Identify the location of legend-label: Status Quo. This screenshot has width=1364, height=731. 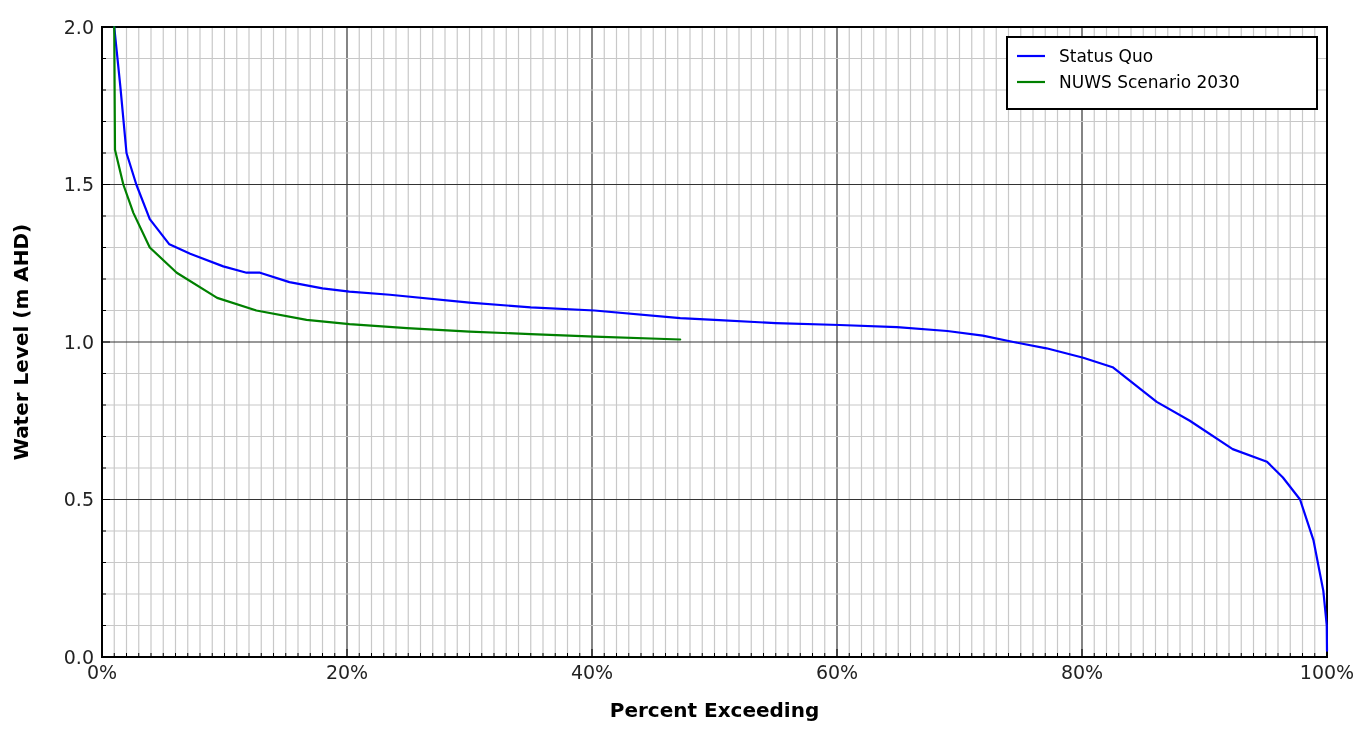
(1106, 55).